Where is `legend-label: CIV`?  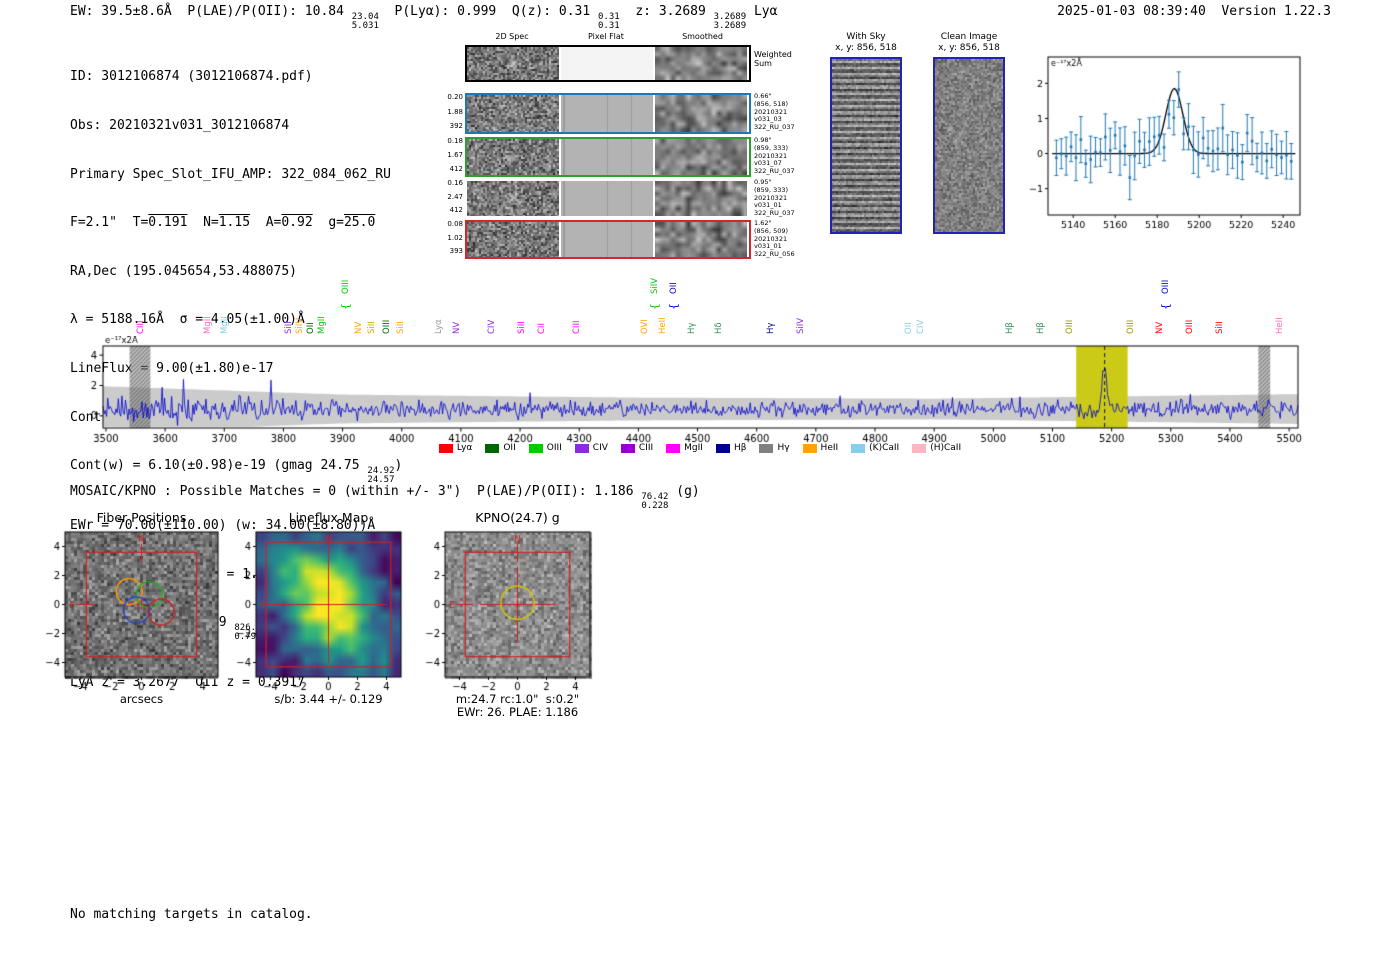
legend-label: CIV is located at coordinates (600, 448).